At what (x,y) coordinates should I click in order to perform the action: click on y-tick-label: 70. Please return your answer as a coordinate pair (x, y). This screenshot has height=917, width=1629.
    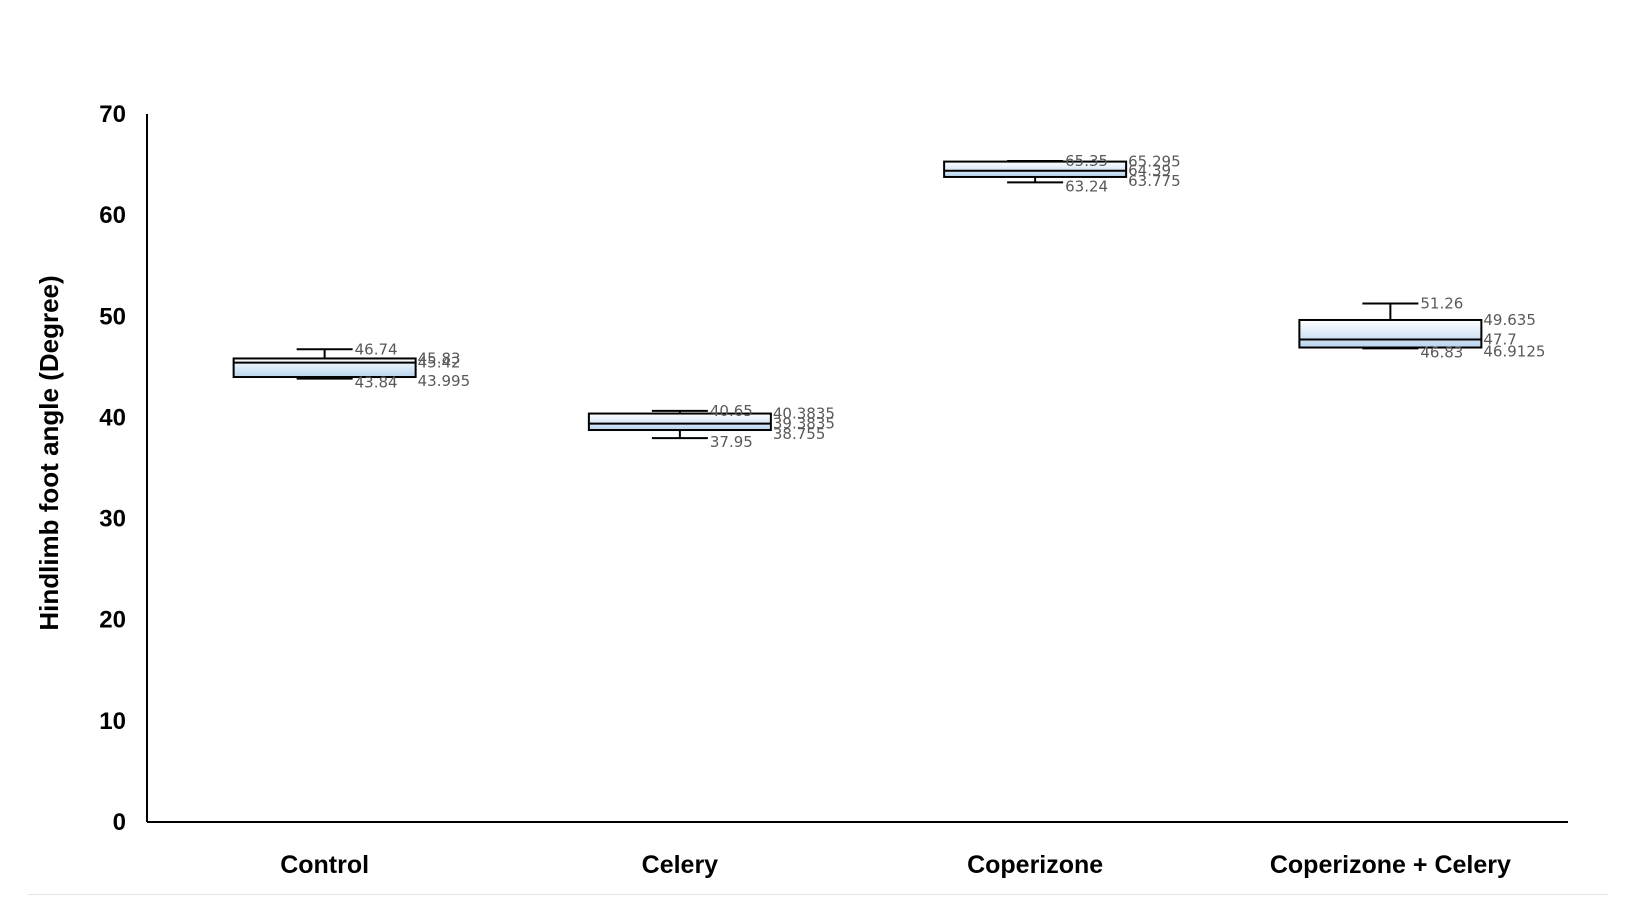
    Looking at the image, I should click on (112, 114).